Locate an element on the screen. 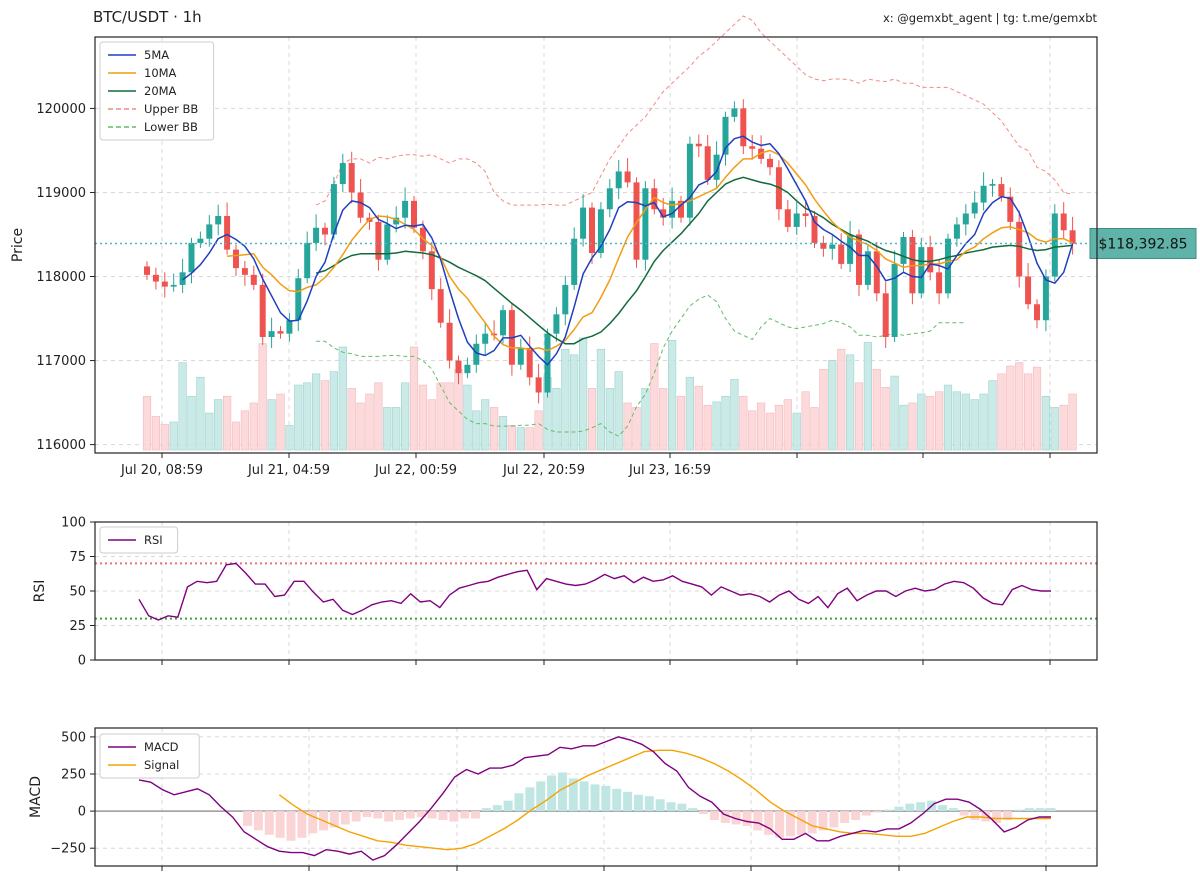 This screenshot has height=888, width=1200. ytick-label: 0 is located at coordinates (82, 661).